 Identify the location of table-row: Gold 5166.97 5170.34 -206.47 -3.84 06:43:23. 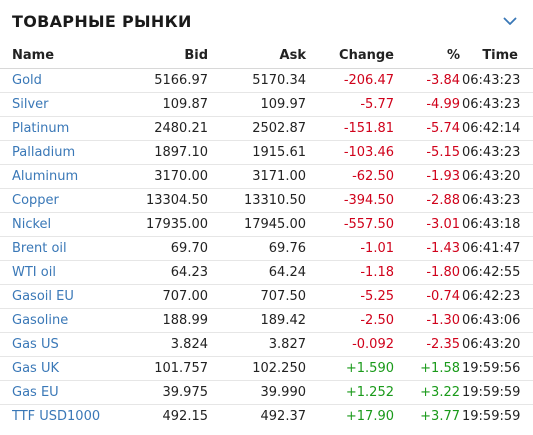
(266, 80).